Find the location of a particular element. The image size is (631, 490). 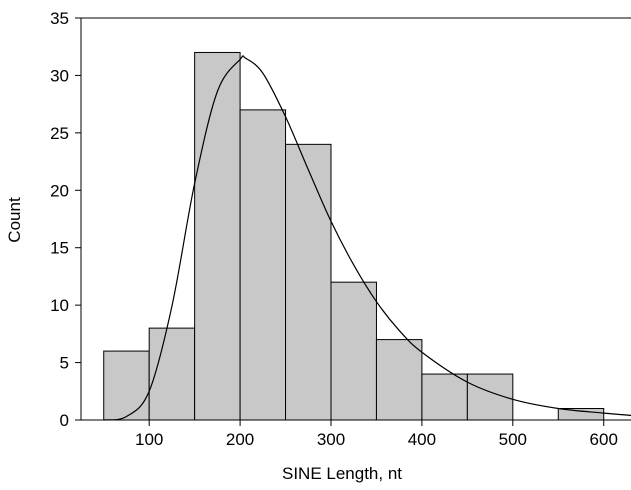

x-tick-label-100: 100 is located at coordinates (149, 439).